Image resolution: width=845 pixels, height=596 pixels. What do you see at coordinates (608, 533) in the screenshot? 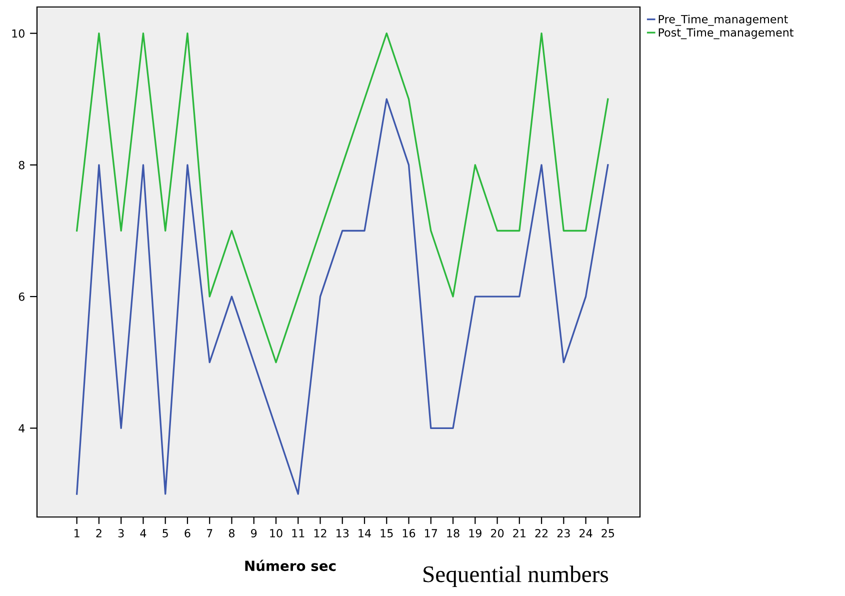
I see `x-tick-label: 25` at bounding box center [608, 533].